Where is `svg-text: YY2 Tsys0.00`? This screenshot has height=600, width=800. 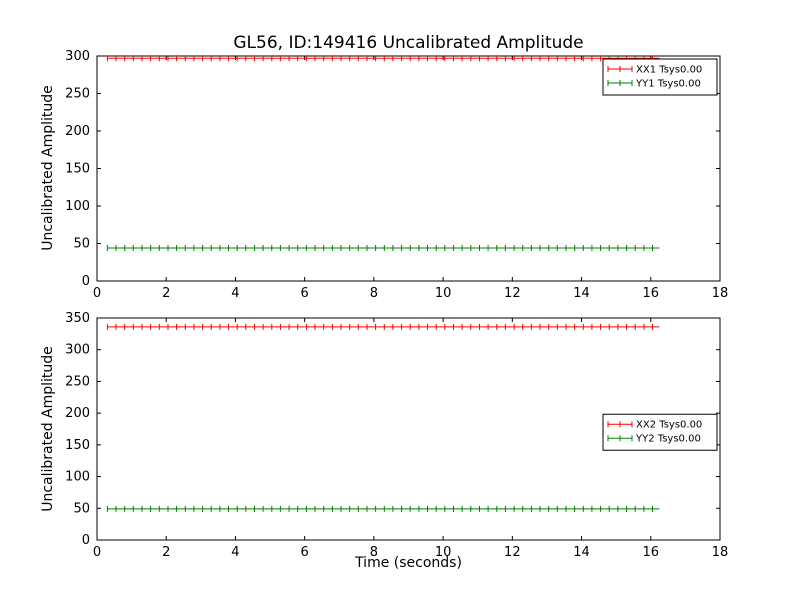
svg-text: YY2 Tsys0.00 is located at coordinates (668, 439).